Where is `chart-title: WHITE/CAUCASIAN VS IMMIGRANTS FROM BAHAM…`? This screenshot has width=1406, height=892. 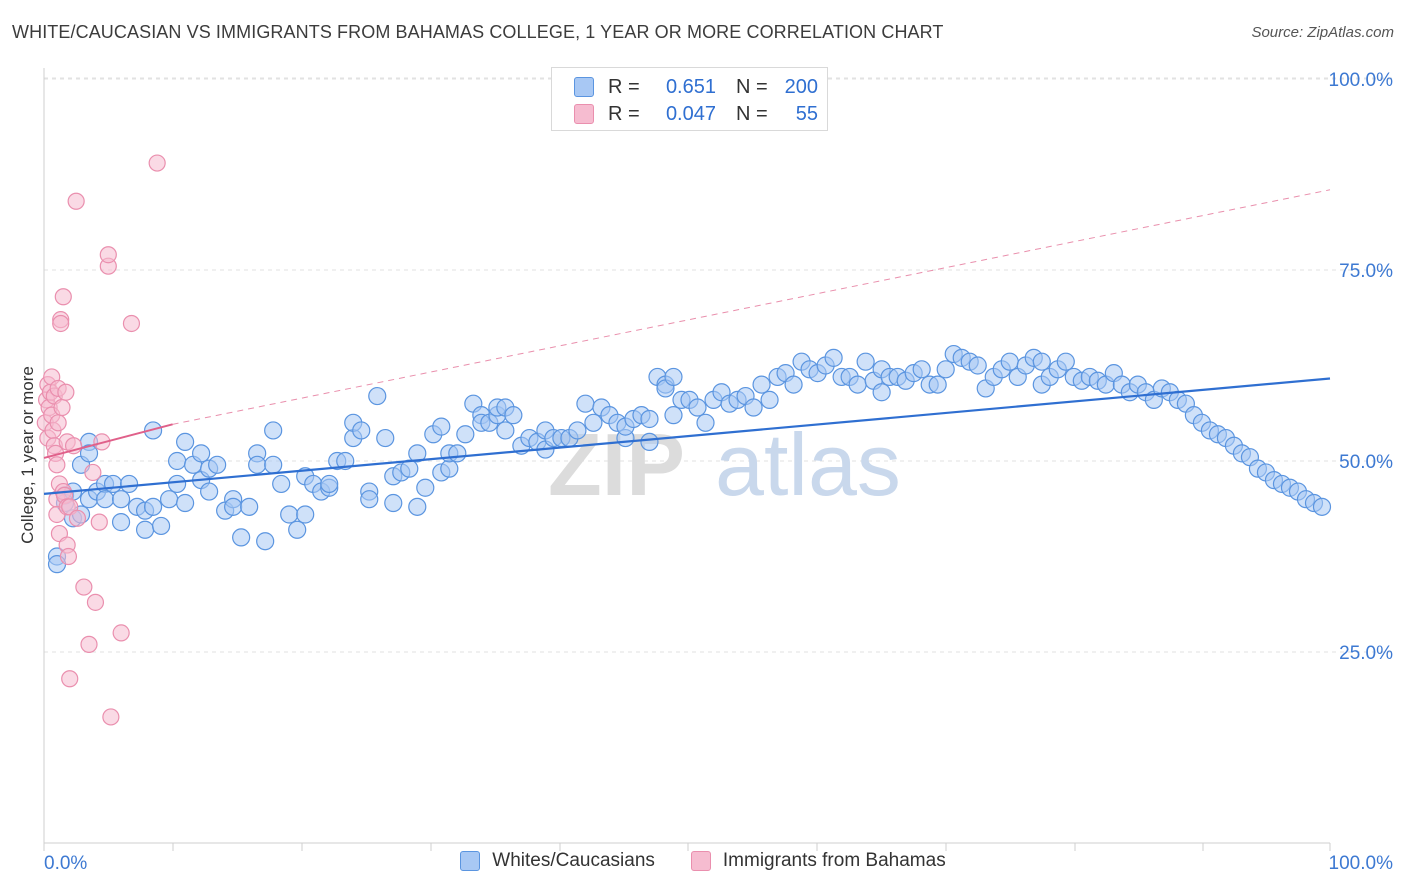
chart-title: WHITE/CAUCASIAN VS IMMIGRANTS FROM BAHAM… is located at coordinates (478, 32).